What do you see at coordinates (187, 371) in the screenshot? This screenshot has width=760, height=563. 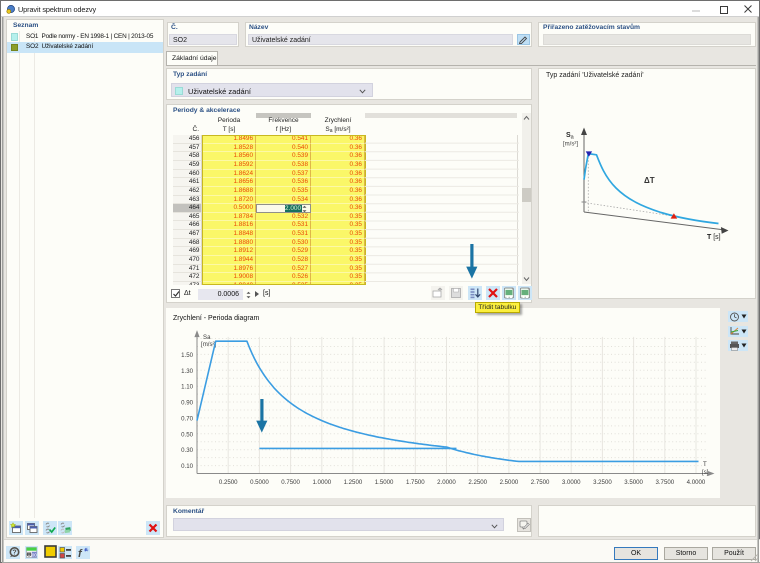 I see `svg-text: 1.30` at bounding box center [187, 371].